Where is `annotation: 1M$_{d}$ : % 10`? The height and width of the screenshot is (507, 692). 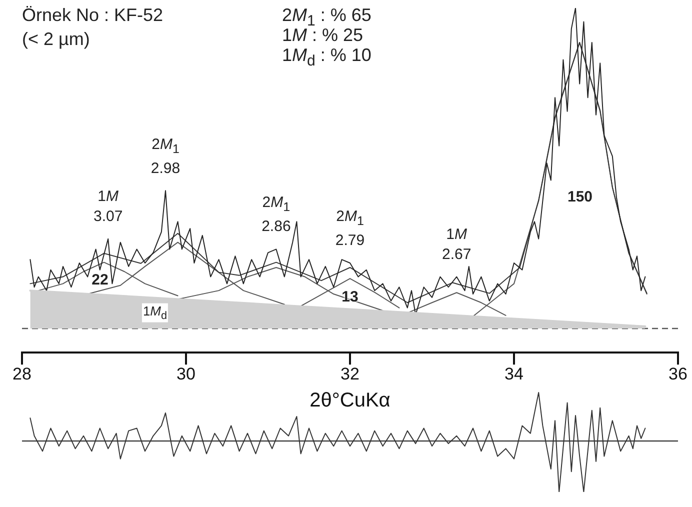 annotation: 1M$_{d}$ : % 10 is located at coordinates (327, 58).